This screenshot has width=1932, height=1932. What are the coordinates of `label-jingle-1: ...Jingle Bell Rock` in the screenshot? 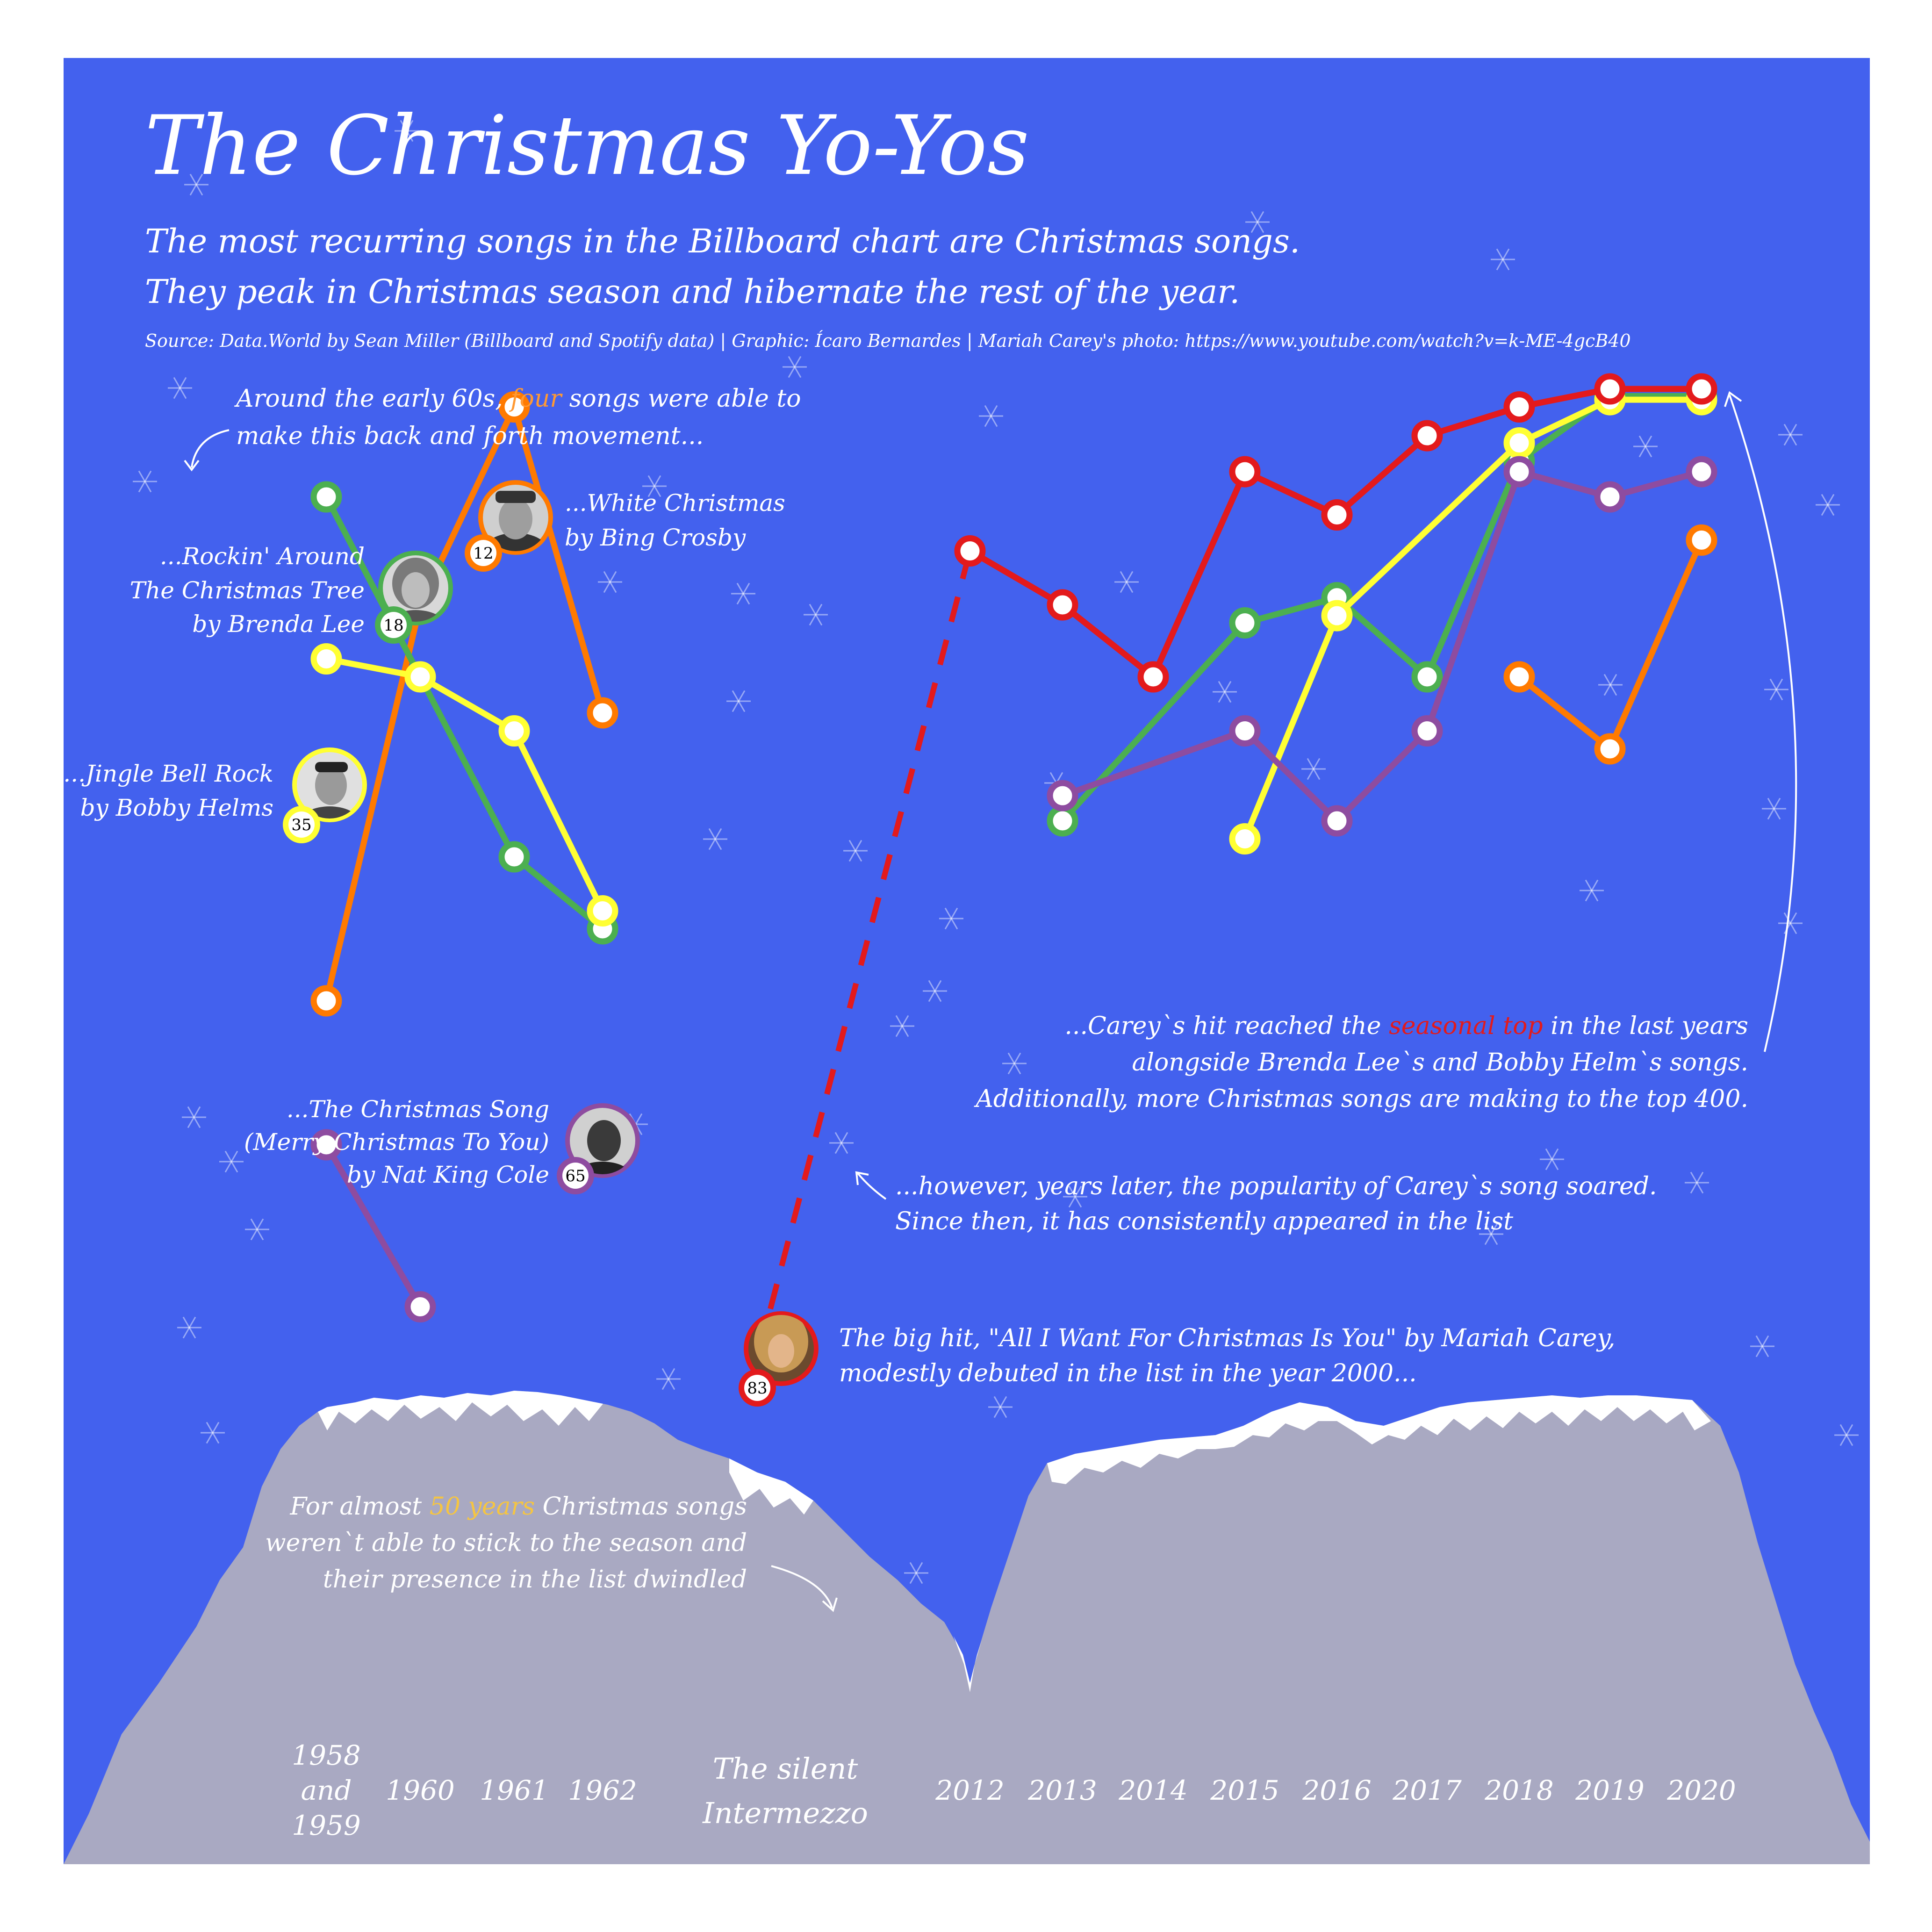 It's located at (168, 773).